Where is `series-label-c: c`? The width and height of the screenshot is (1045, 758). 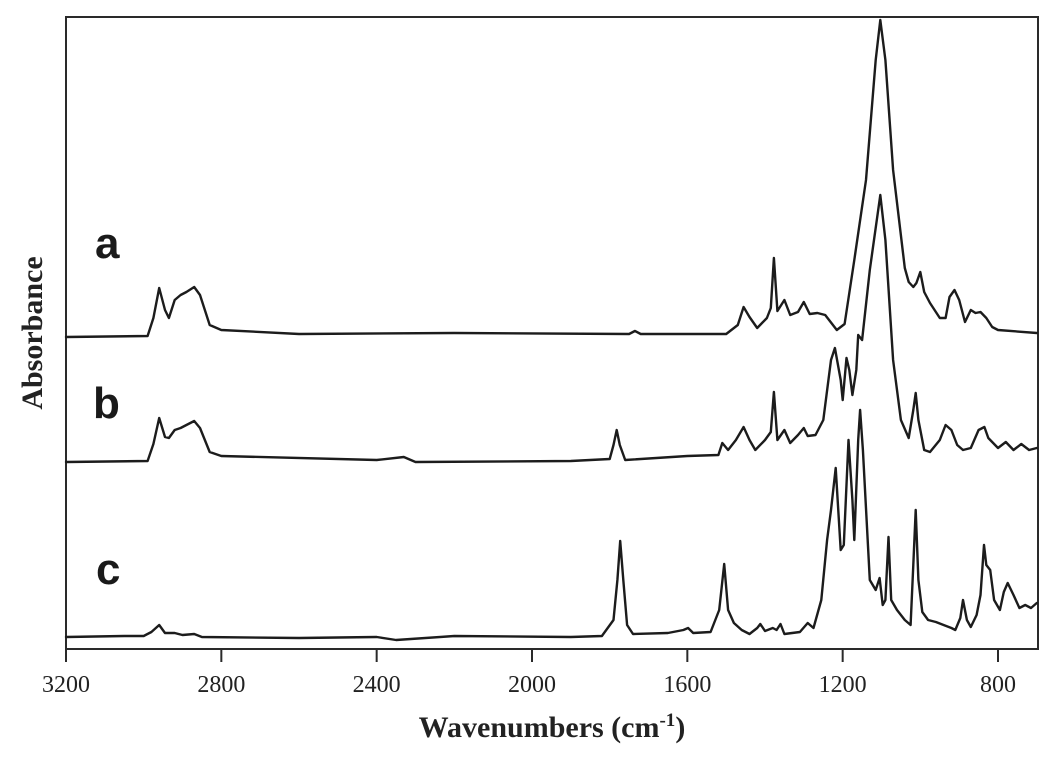 series-label-c: c is located at coordinates (108, 569).